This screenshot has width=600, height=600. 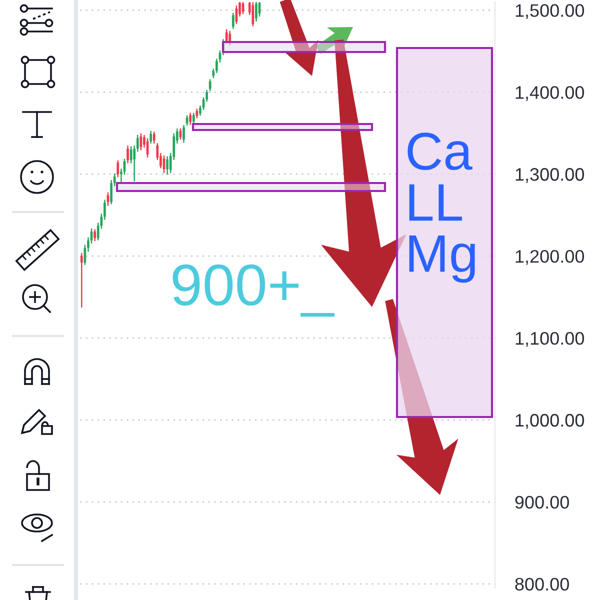 What do you see at coordinates (542, 502) in the screenshot?
I see `y-tick-label: 900.00` at bounding box center [542, 502].